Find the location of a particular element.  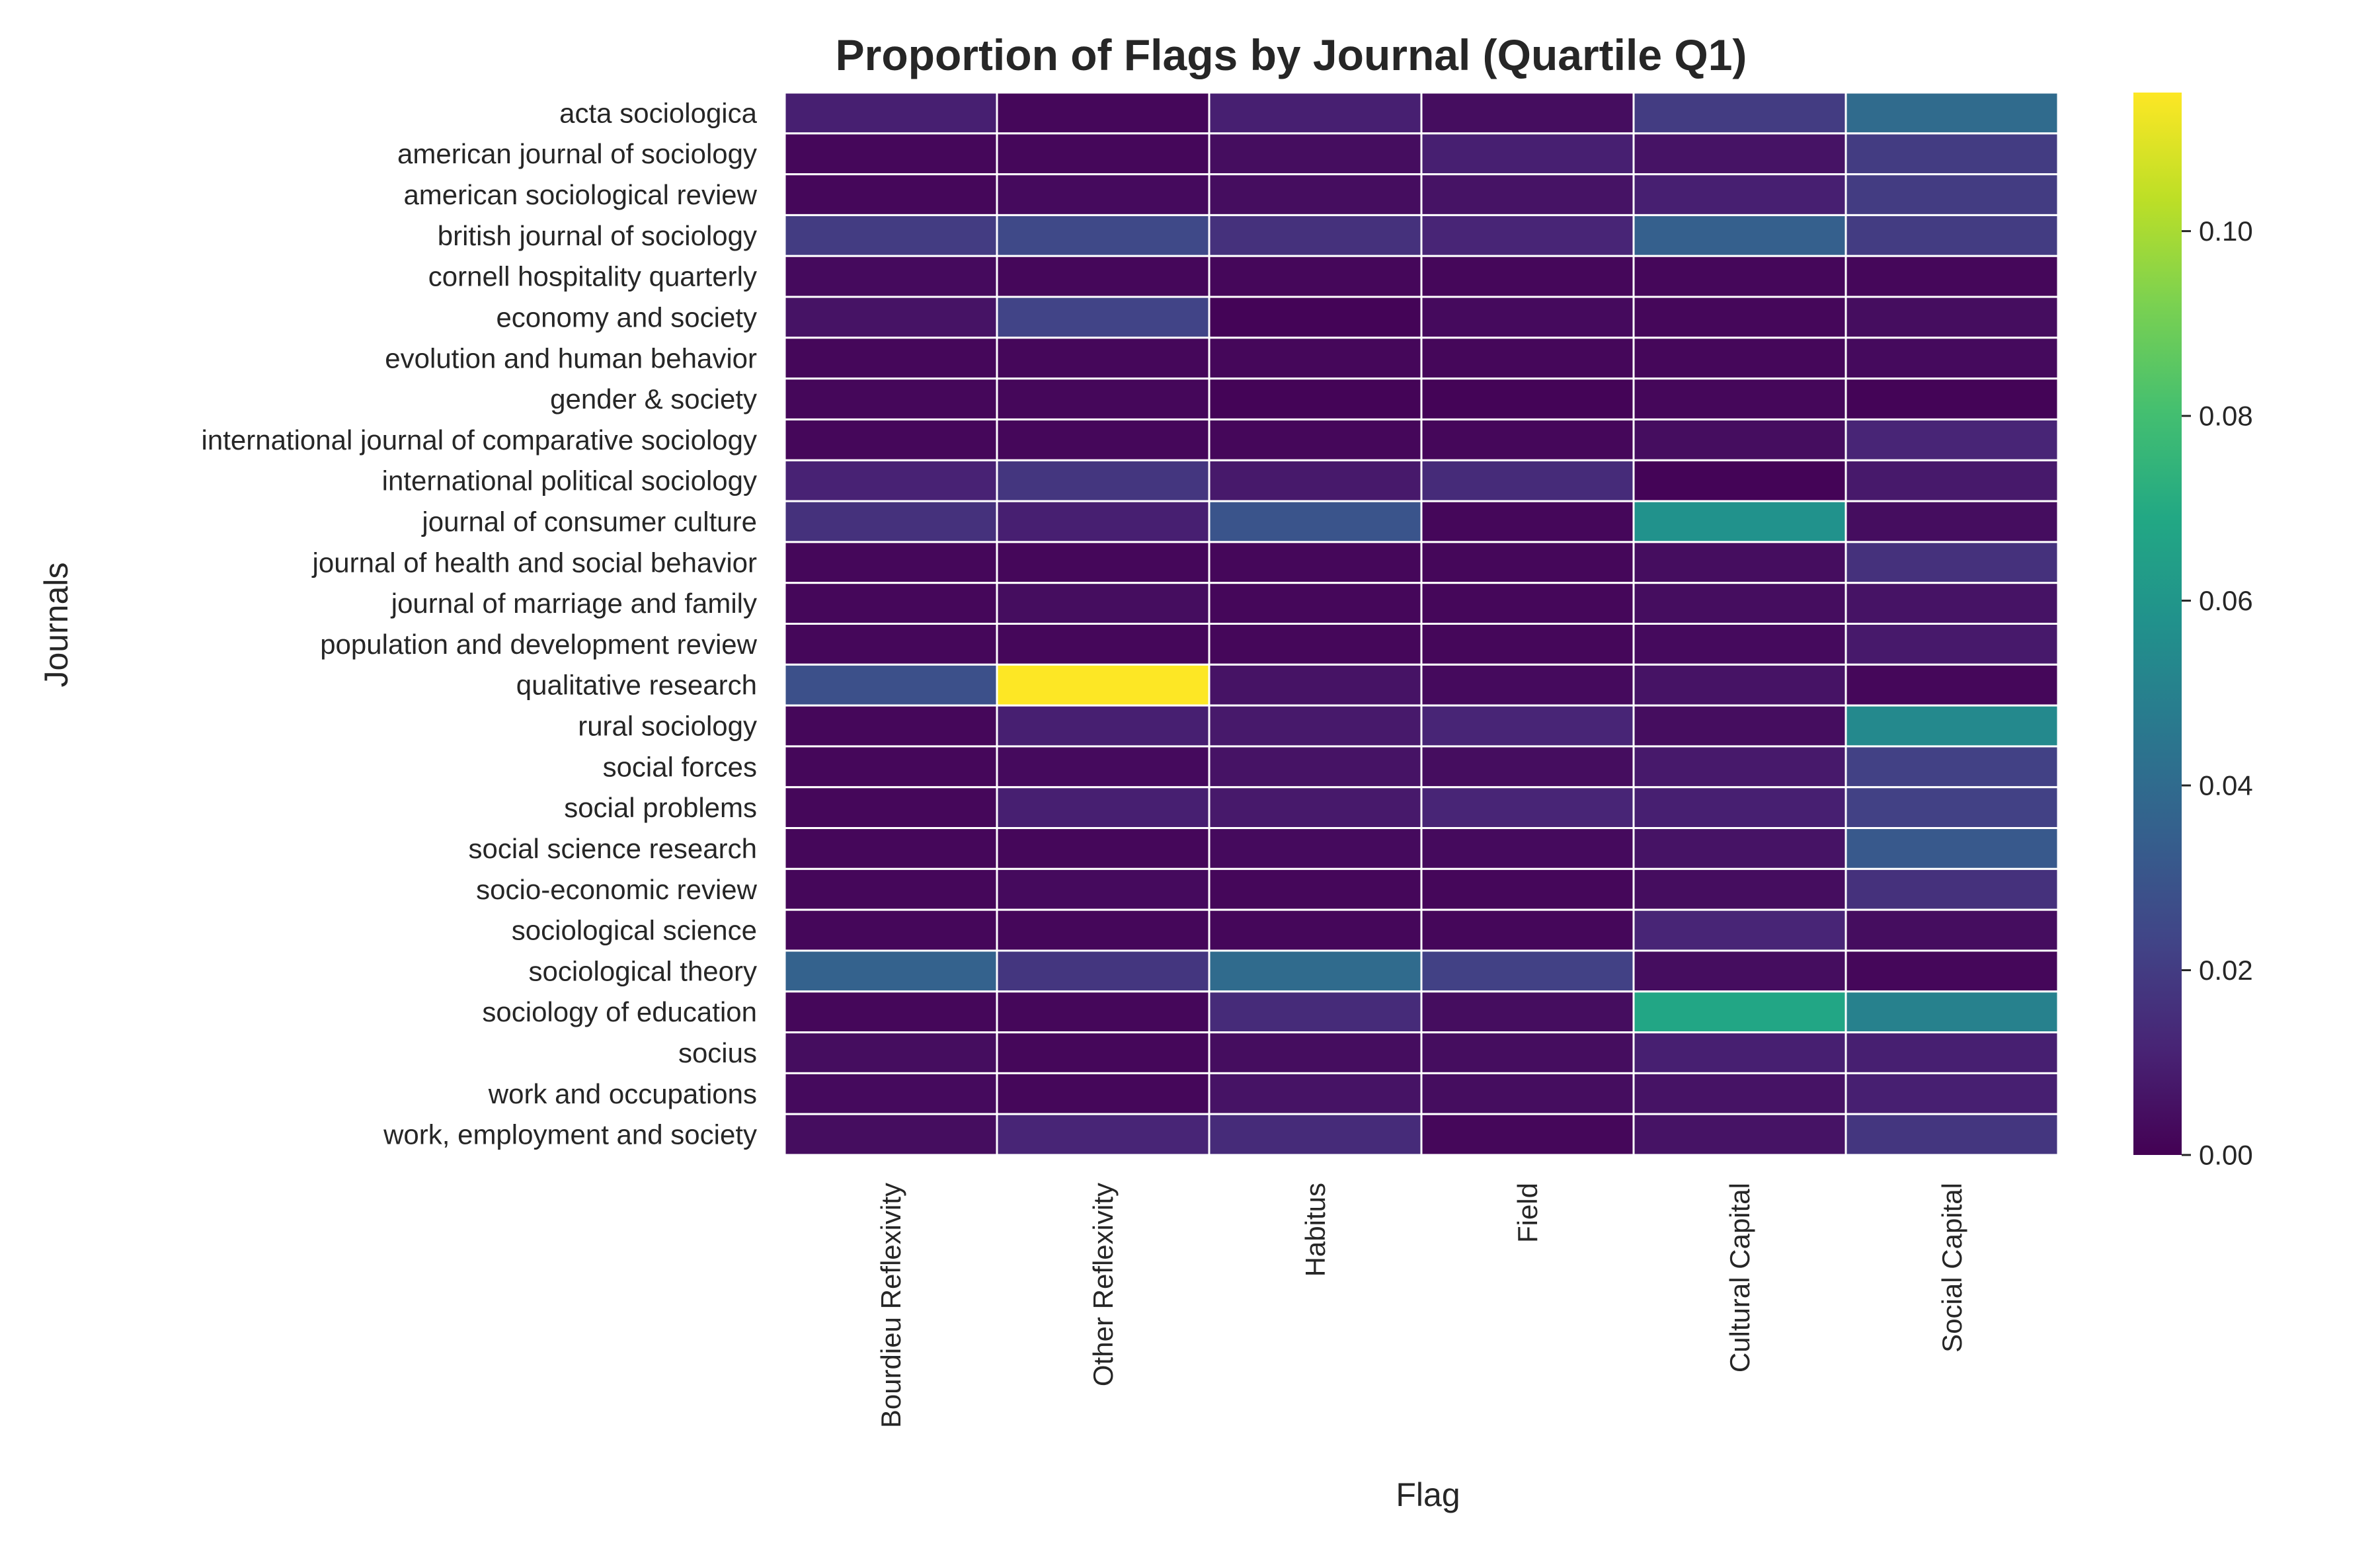

y-tick-label: work and occupations is located at coordinates (622, 1093).